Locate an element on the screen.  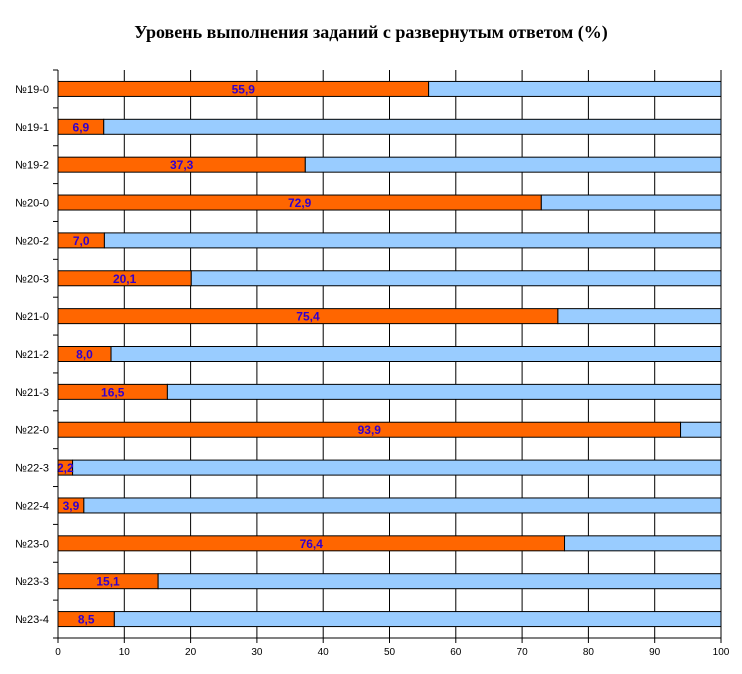
category-label: №22-4 is located at coordinates (32, 506).